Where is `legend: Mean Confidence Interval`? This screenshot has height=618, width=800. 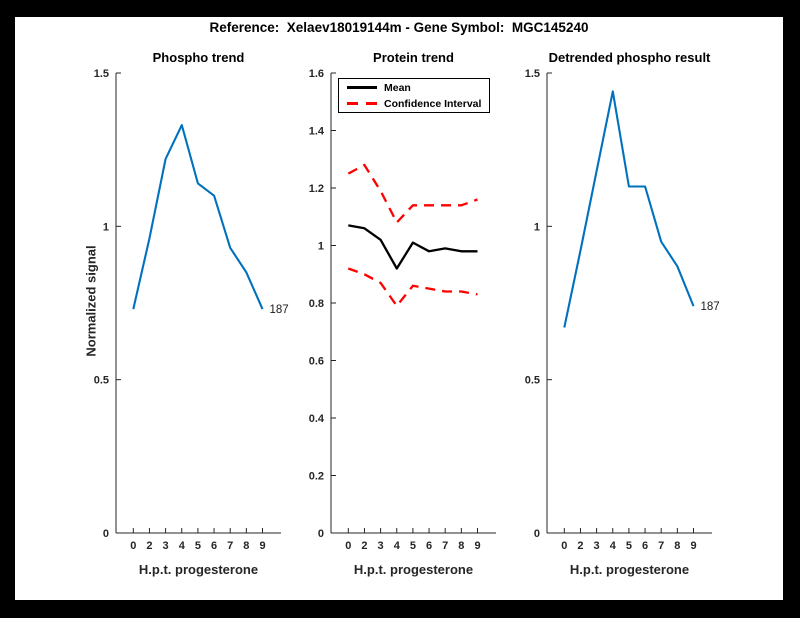 legend: Mean Confidence Interval is located at coordinates (414, 95).